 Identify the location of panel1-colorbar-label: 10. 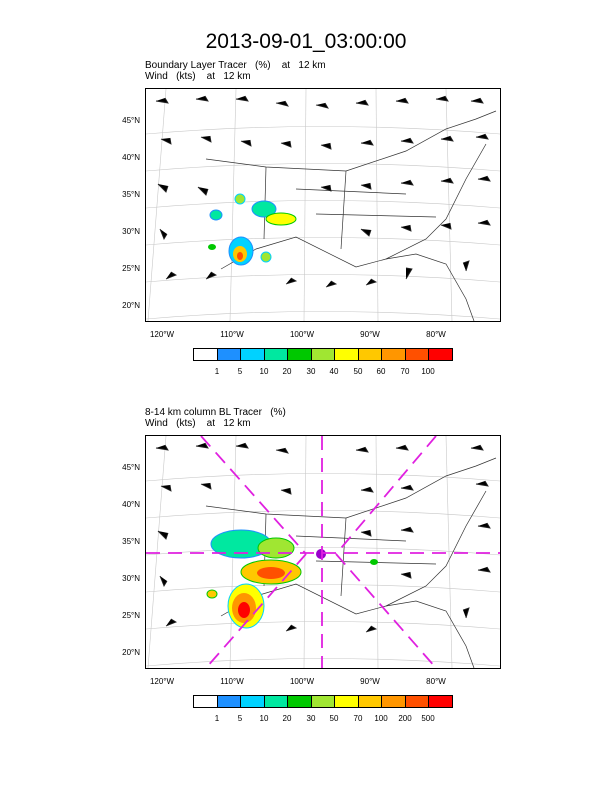
(264, 371).